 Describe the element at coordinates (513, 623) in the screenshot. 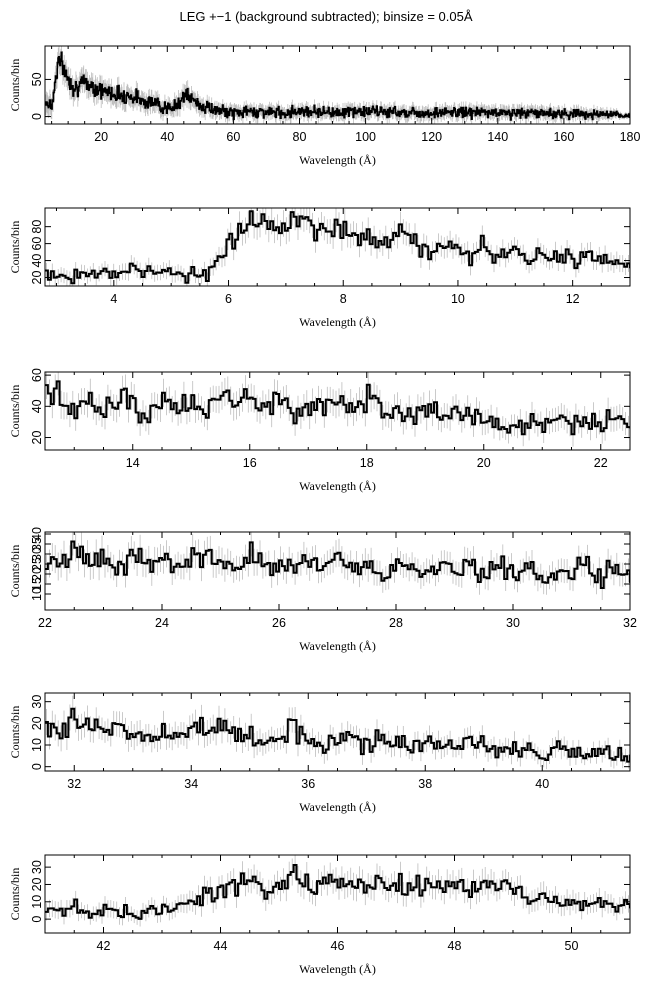

I see `x-tick-label: 30` at that location.